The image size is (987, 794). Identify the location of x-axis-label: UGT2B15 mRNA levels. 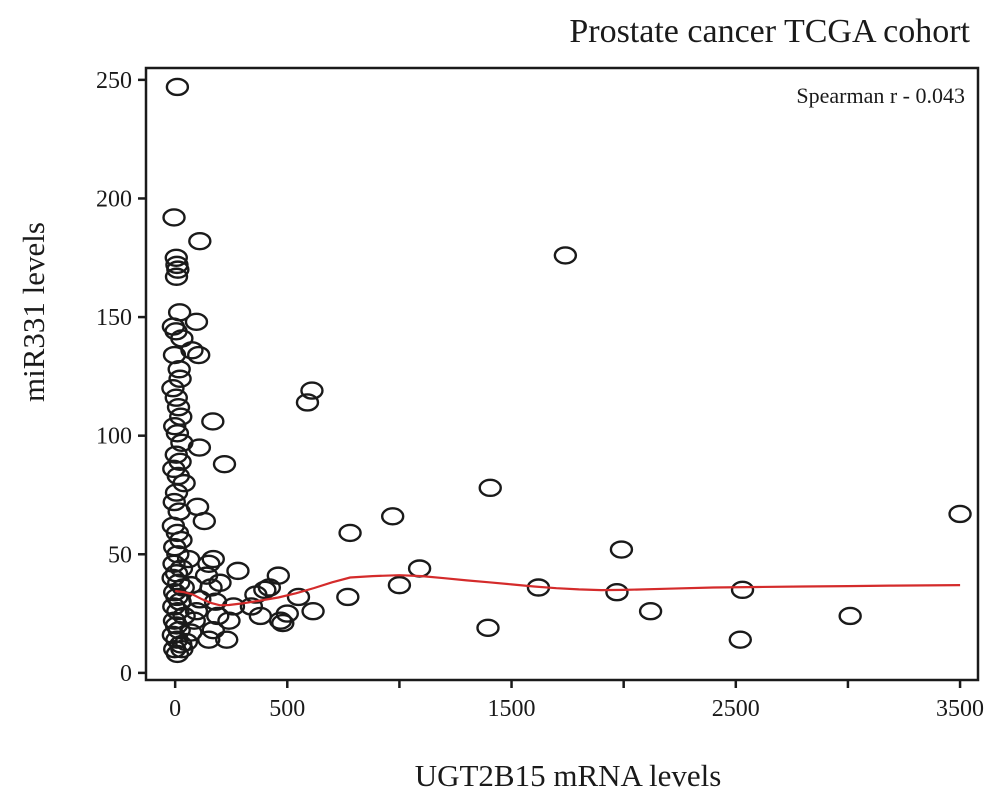
(568, 775).